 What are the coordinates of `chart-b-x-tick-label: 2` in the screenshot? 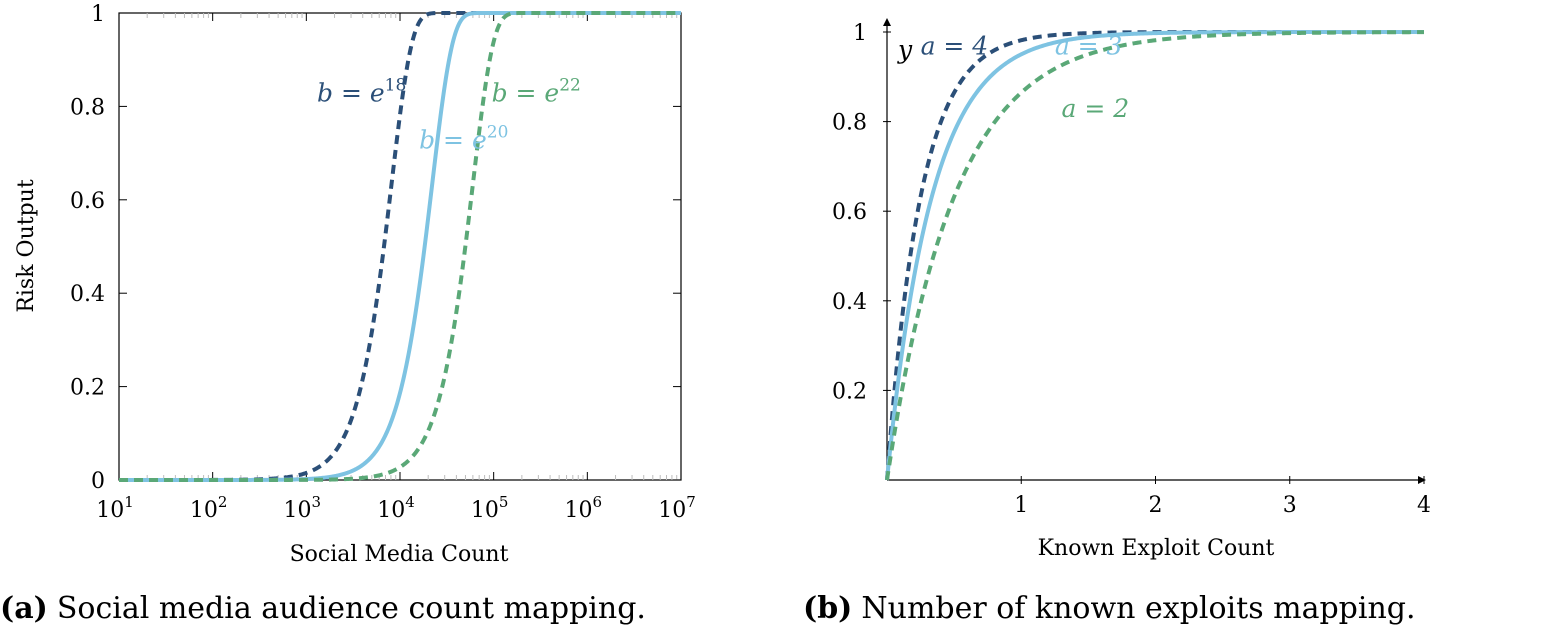 It's located at (1156, 505).